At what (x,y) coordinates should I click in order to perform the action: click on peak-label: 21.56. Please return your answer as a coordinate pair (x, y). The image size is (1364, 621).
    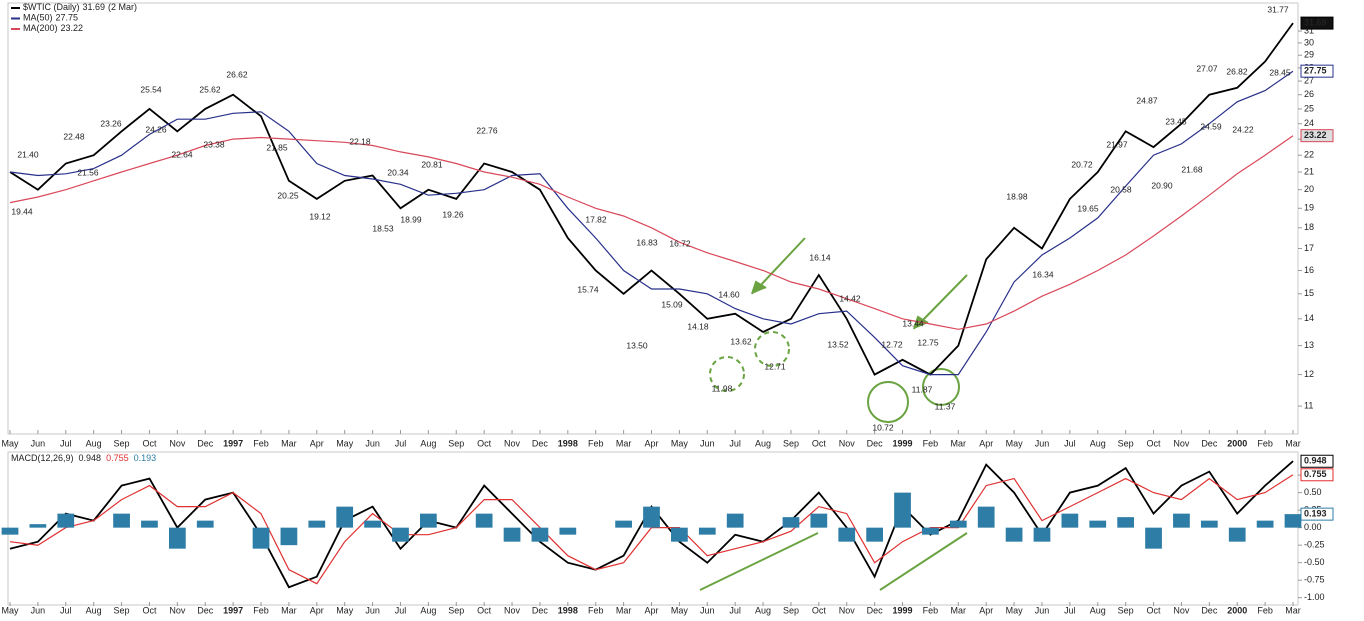
    Looking at the image, I should click on (88, 172).